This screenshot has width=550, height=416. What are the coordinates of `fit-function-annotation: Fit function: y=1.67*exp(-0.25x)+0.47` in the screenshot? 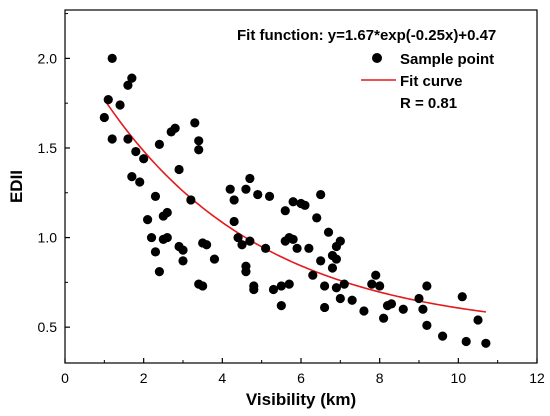 It's located at (366, 35).